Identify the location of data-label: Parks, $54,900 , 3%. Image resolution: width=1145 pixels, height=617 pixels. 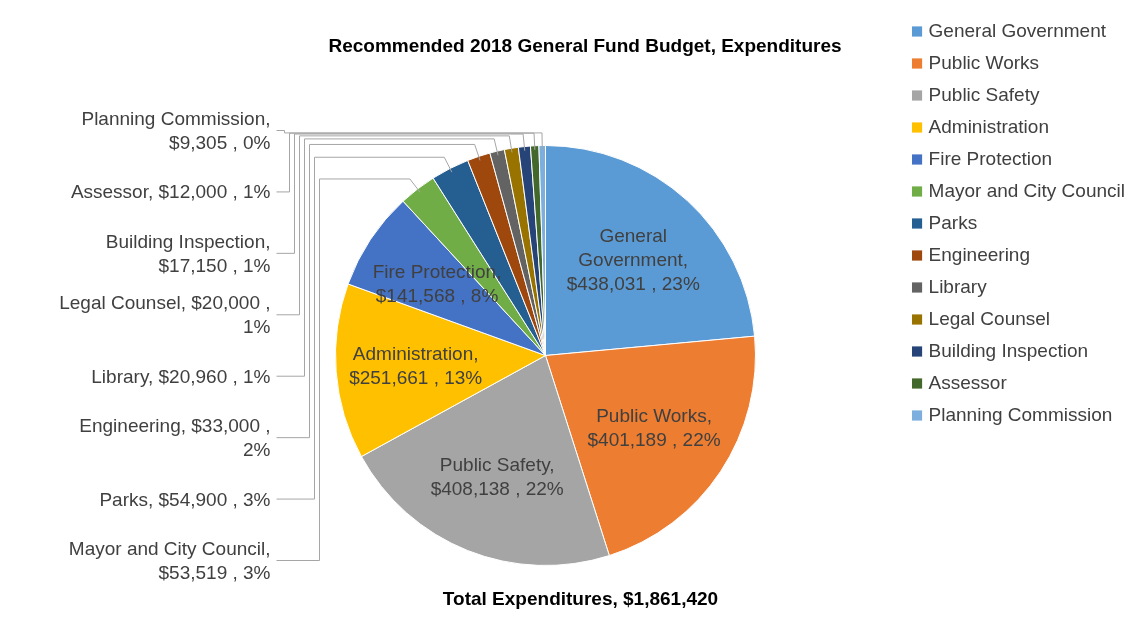
(185, 499).